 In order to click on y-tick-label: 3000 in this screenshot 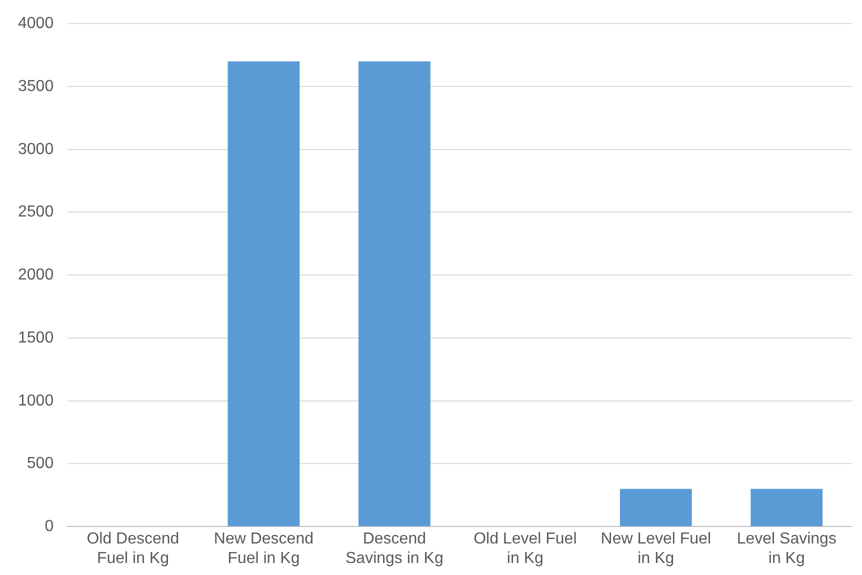, I will do `click(36, 149)`.